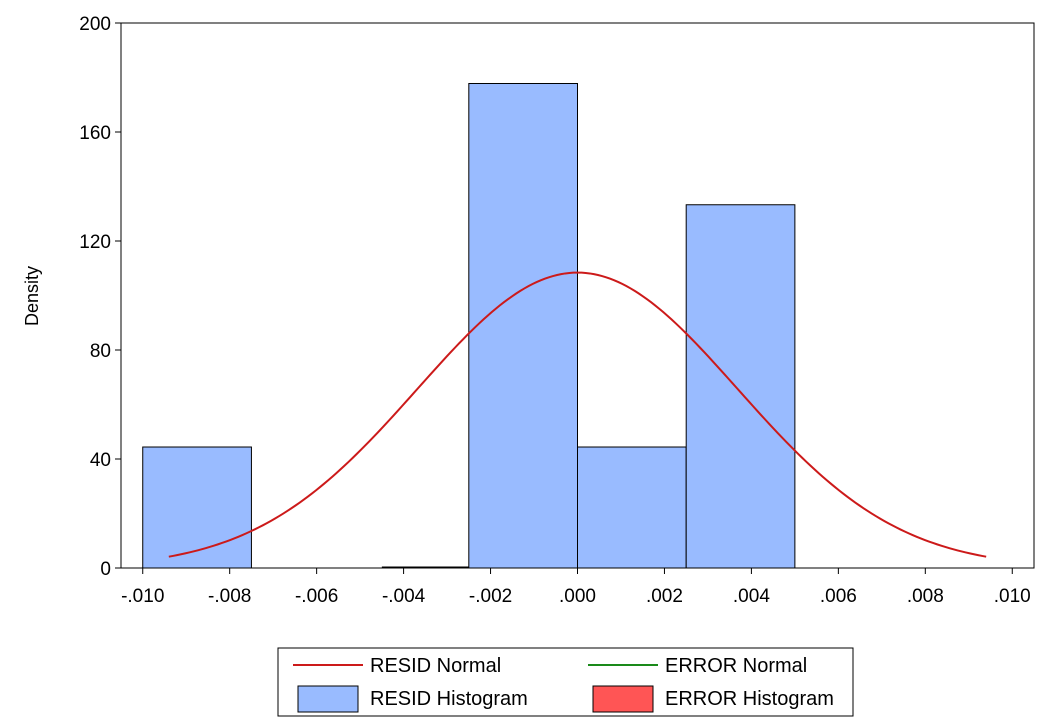 The width and height of the screenshot is (1057, 719). I want to click on x-tick-label-2: -.006, so click(316, 596).